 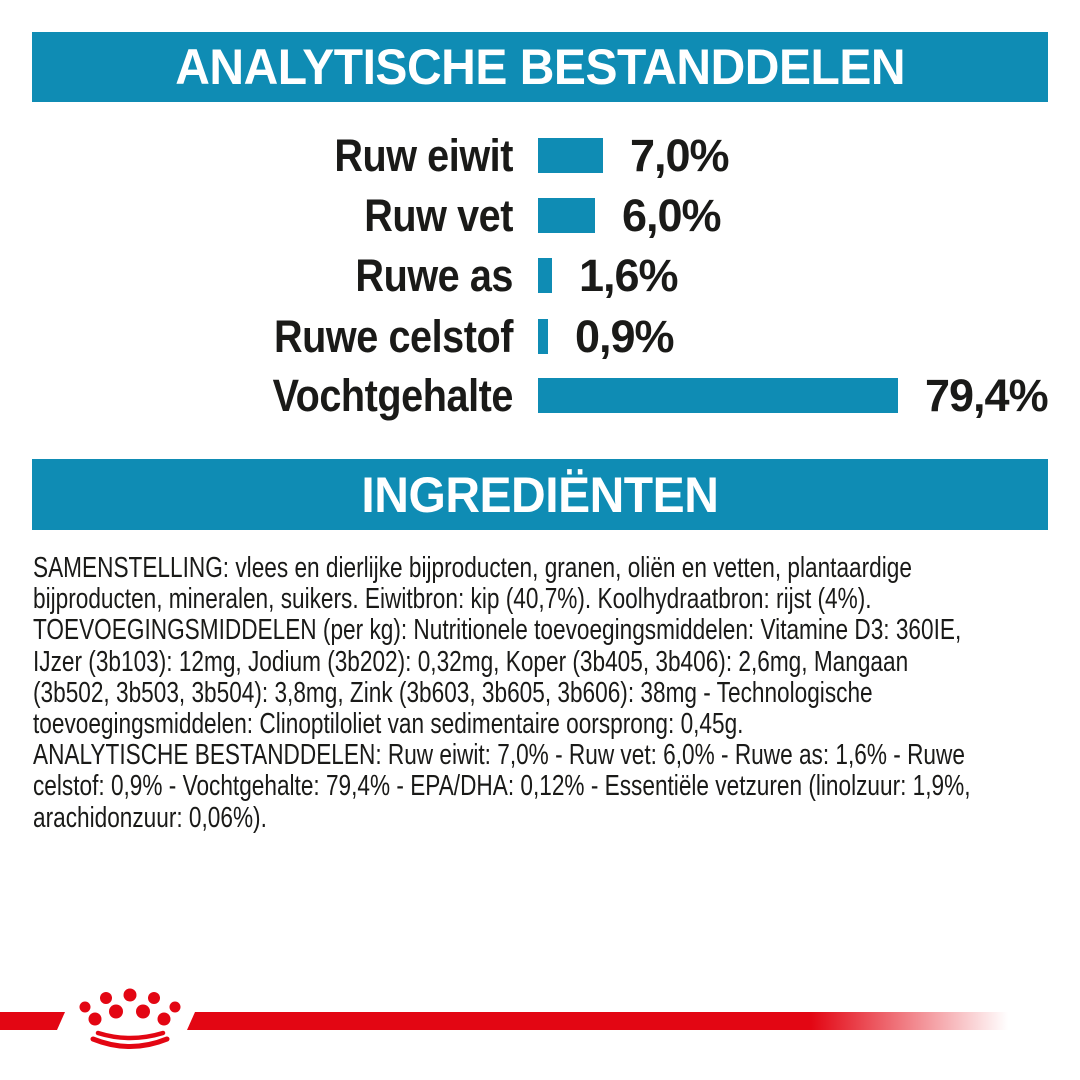 I want to click on chart-row: Ruwe celstof 0,9%, so click(x=353, y=336).